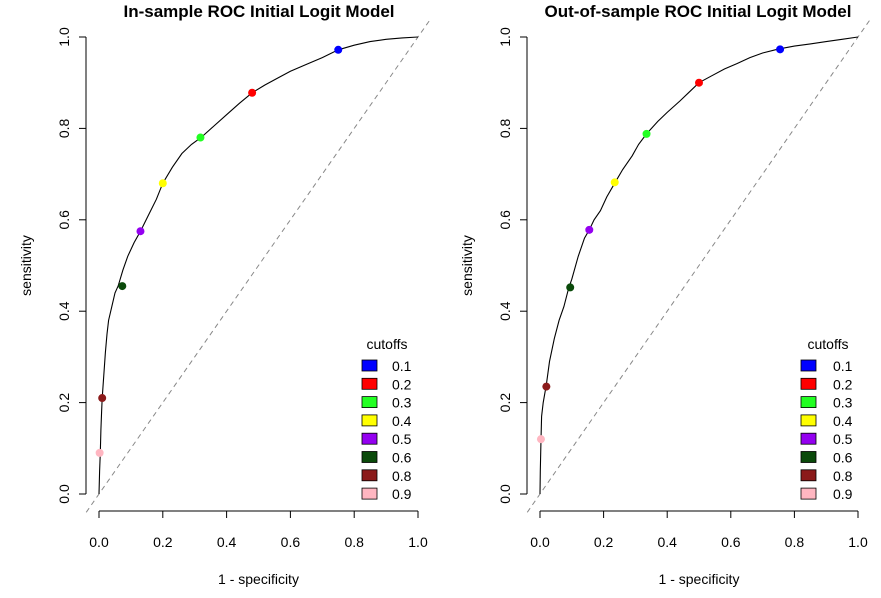 The width and height of the screenshot is (881, 598). What do you see at coordinates (698, 11) in the screenshot?
I see `chart-title: Out-of-sample ROC Initial Logit Model` at bounding box center [698, 11].